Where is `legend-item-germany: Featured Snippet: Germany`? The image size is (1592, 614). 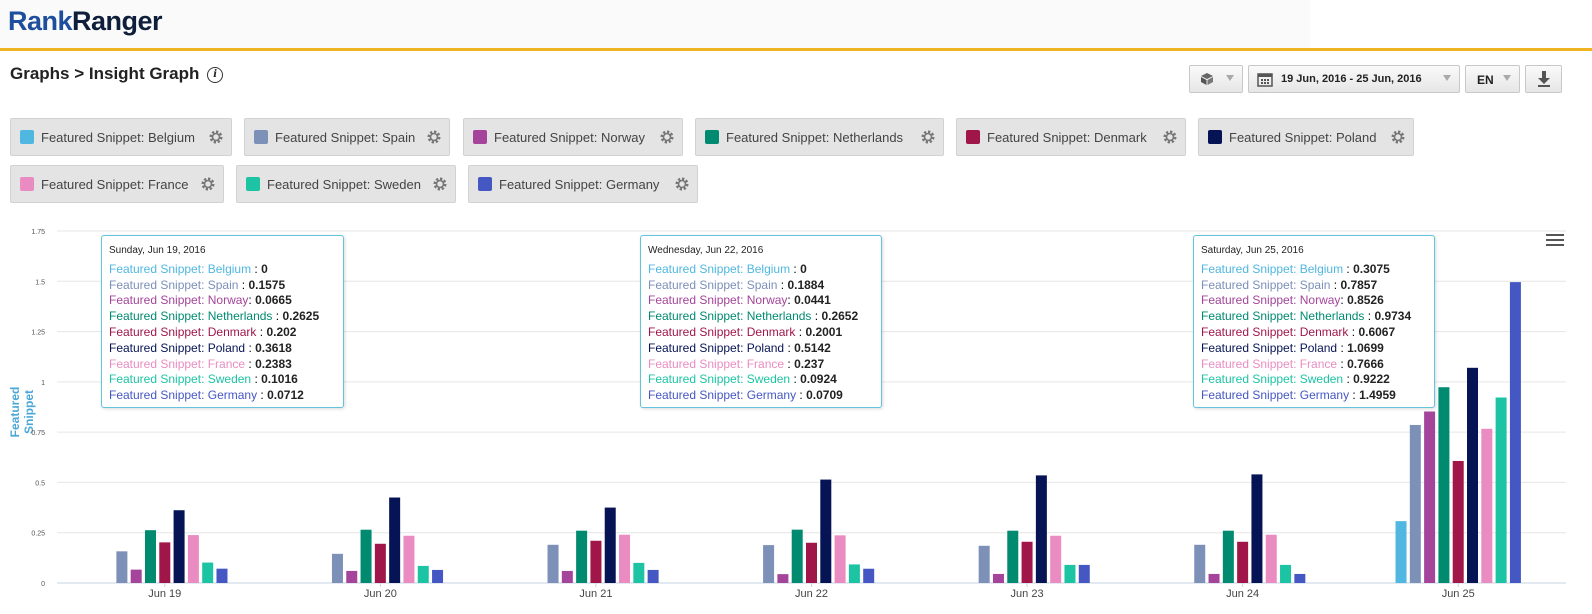
legend-item-germany: Featured Snippet: Germany is located at coordinates (583, 184).